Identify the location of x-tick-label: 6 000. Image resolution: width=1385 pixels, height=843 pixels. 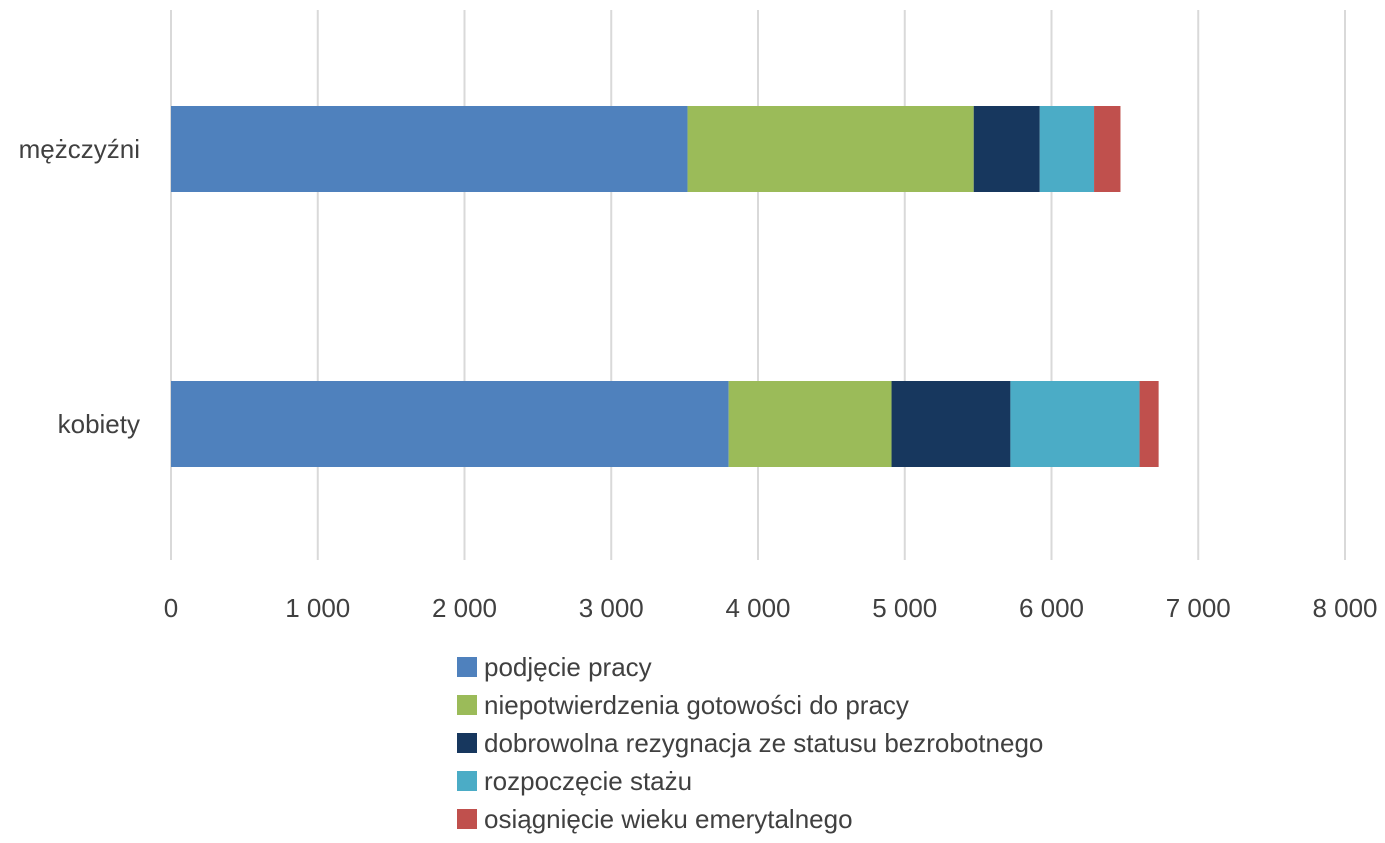
(1051, 608).